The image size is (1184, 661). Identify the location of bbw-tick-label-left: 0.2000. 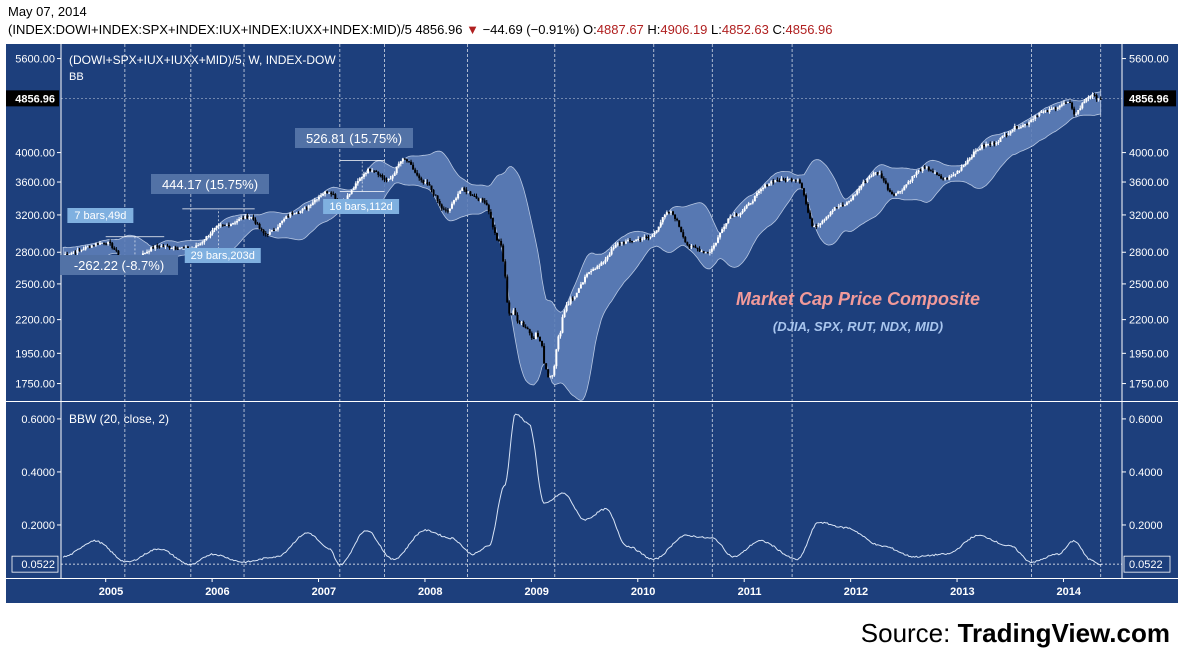
(38, 526).